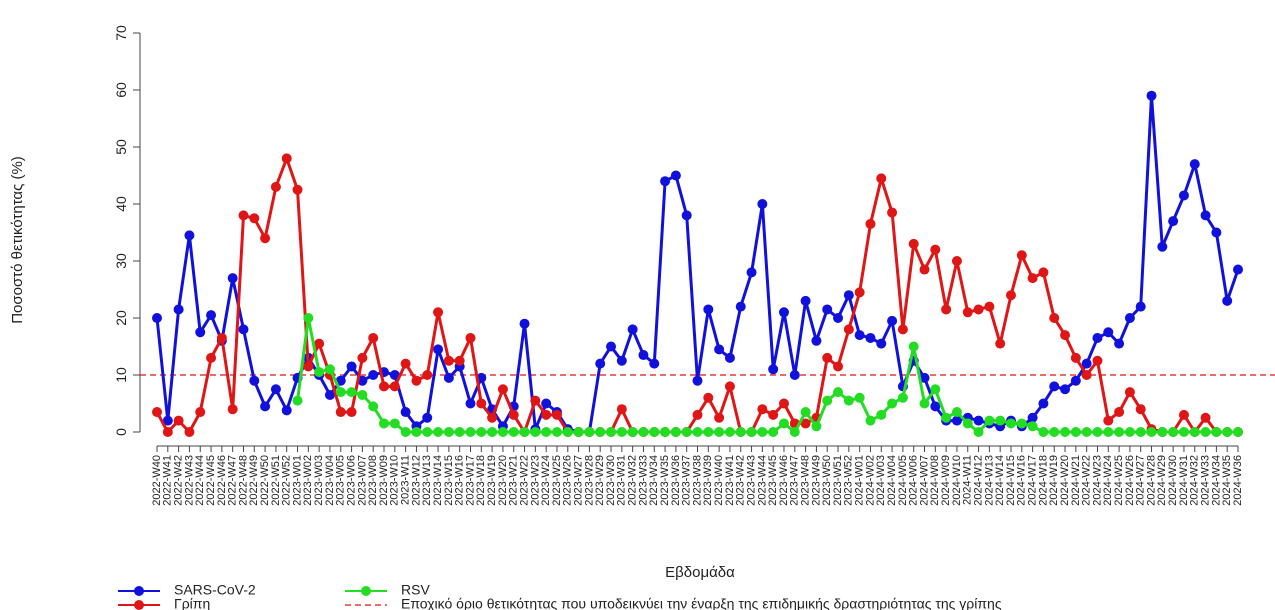  I want to click on x-tick-label: 2023-W23, so click(535, 480).